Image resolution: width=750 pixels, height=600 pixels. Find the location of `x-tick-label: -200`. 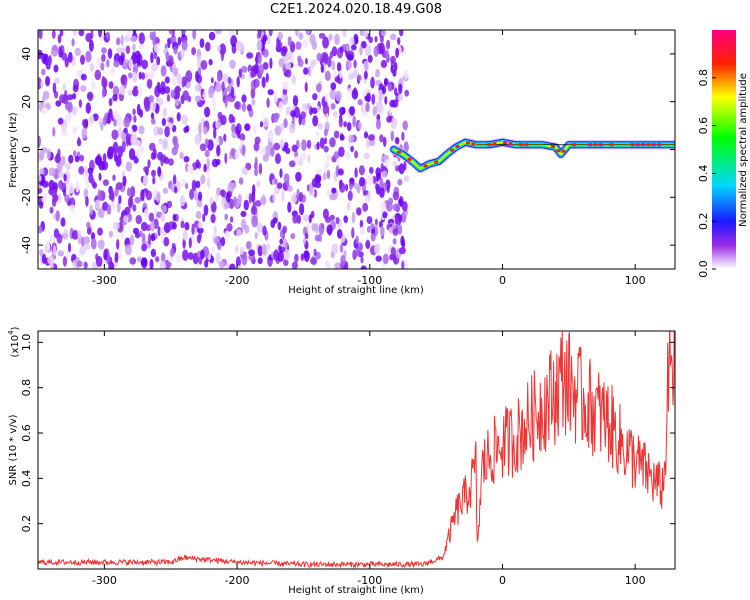

x-tick-label: -200 is located at coordinates (237, 580).